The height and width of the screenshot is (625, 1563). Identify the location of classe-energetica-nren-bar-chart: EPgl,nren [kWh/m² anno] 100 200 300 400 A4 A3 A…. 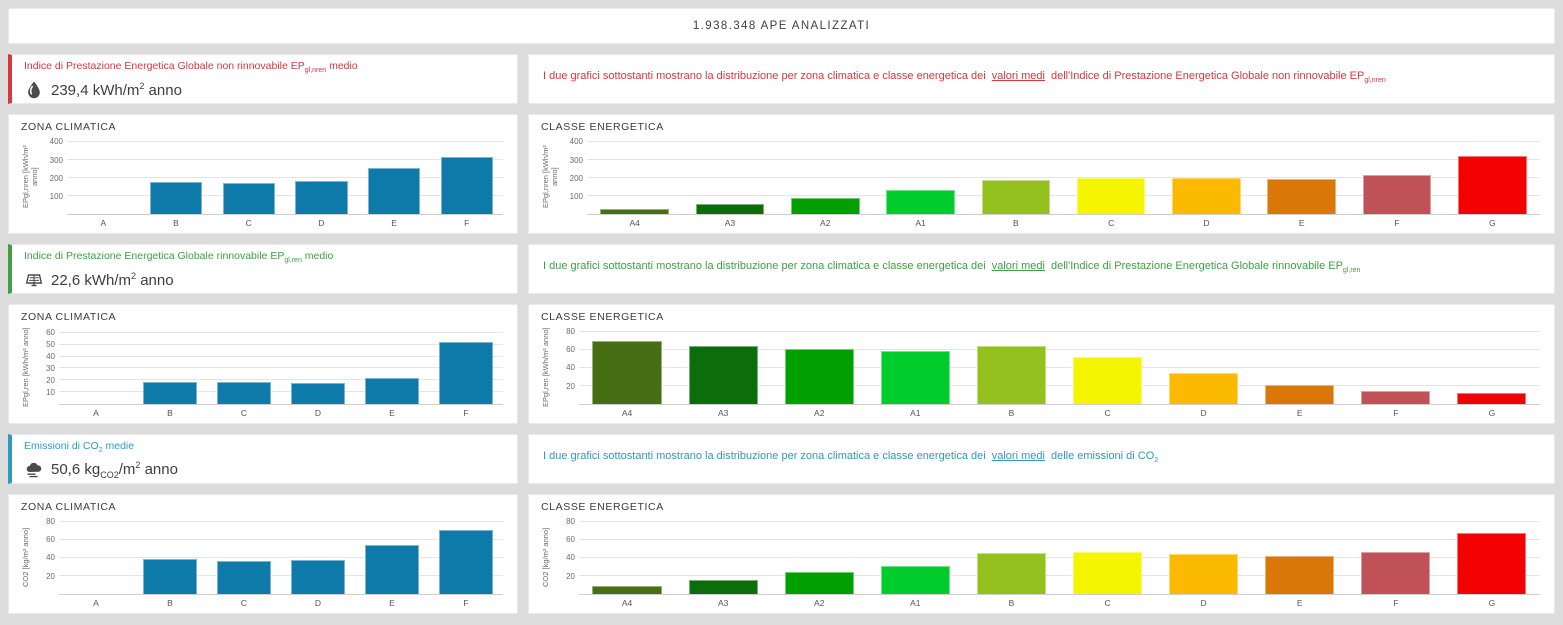
(1041, 182).